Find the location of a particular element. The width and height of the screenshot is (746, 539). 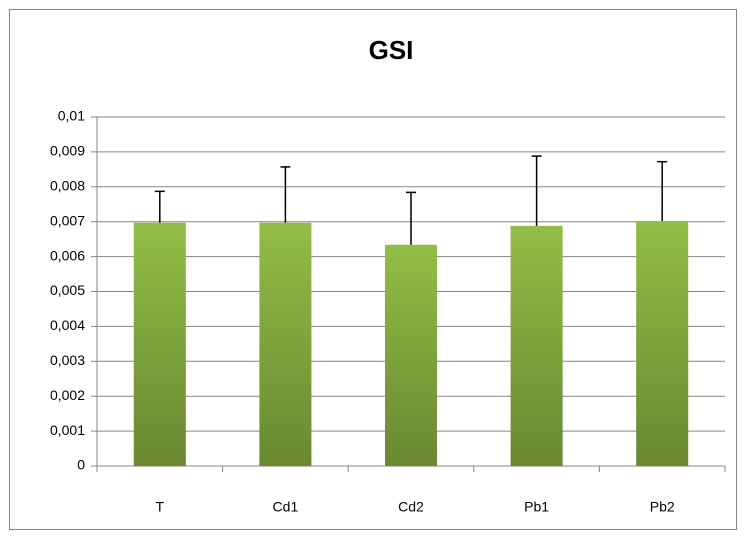

y-tick-label: 0,01 is located at coordinates (71, 116).